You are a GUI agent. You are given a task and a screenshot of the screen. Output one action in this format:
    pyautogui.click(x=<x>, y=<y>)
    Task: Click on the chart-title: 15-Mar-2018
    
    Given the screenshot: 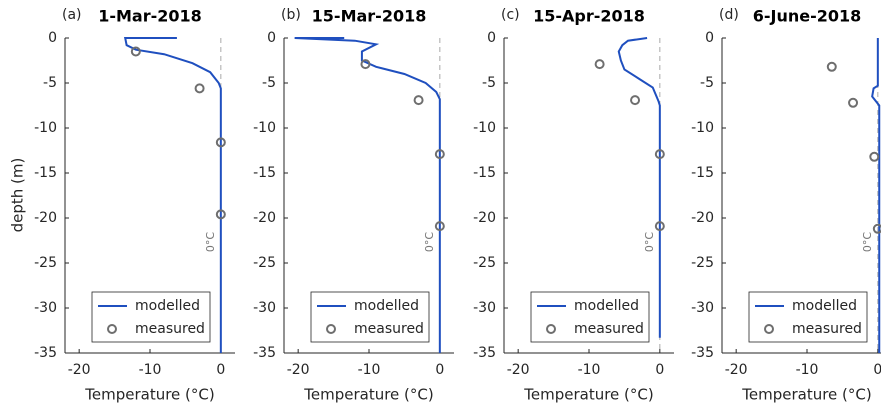 What is the action you would take?
    pyautogui.click(x=369, y=16)
    